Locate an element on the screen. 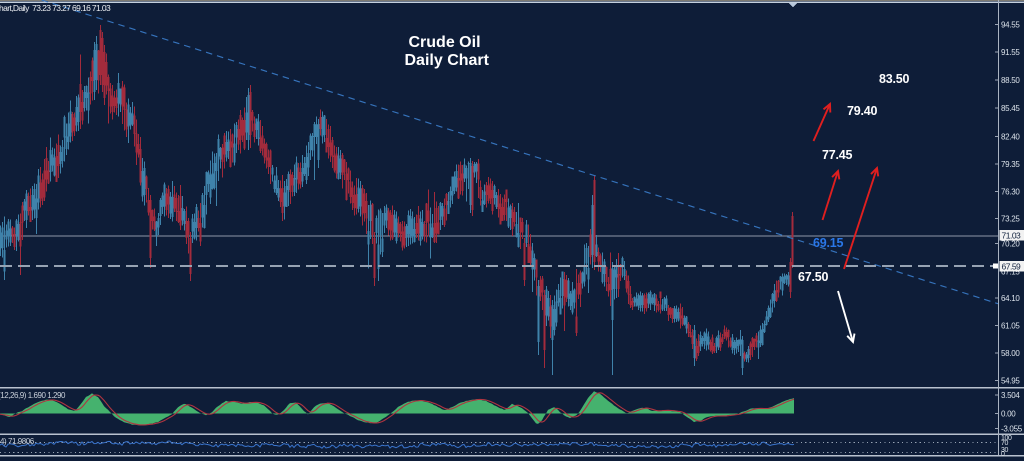  svg-text: 88.50 is located at coordinates (1010, 80).